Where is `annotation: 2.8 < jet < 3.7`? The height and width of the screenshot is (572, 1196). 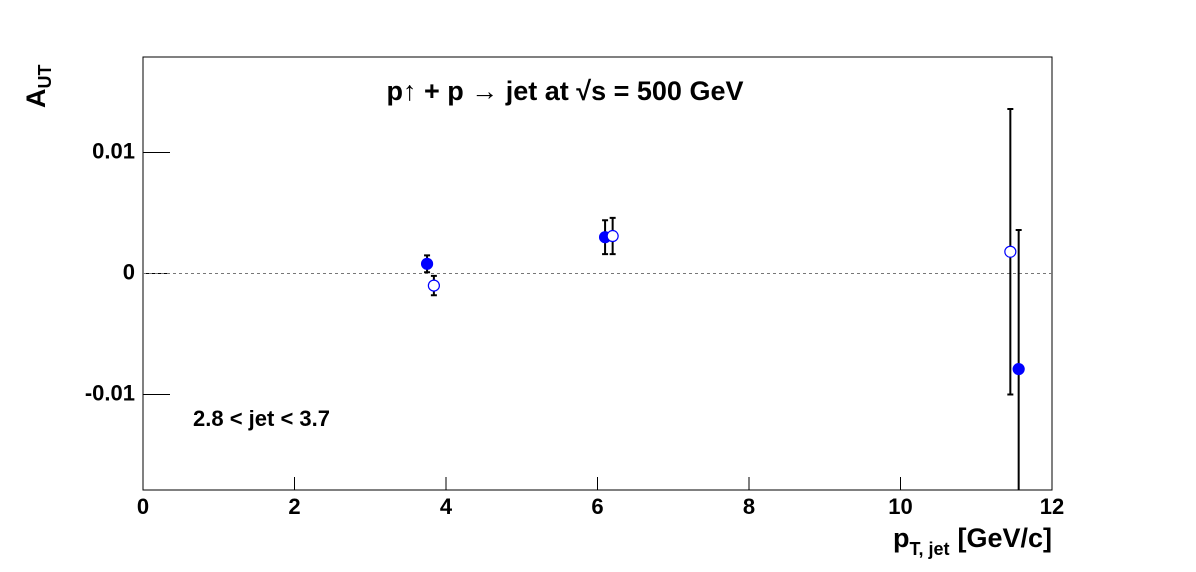
annotation: 2.8 < jet < 3.7 is located at coordinates (261, 418).